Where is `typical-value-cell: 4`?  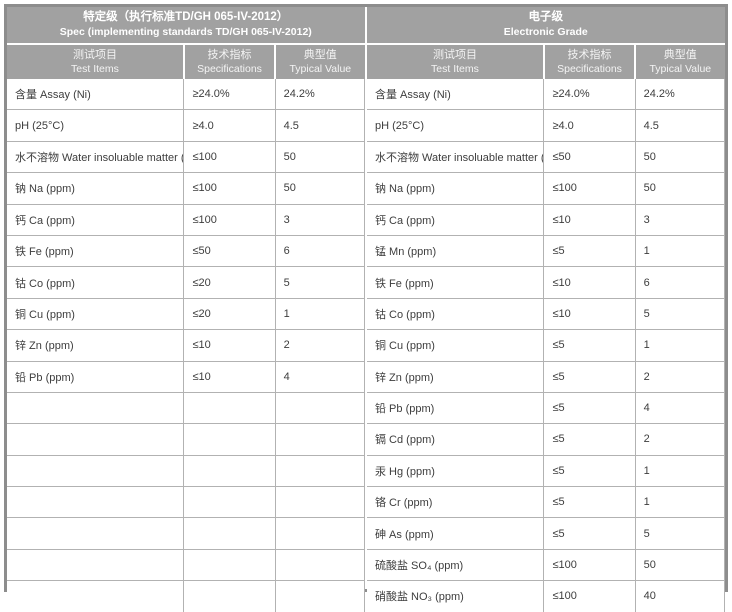
typical-value-cell: 4 is located at coordinates (320, 377).